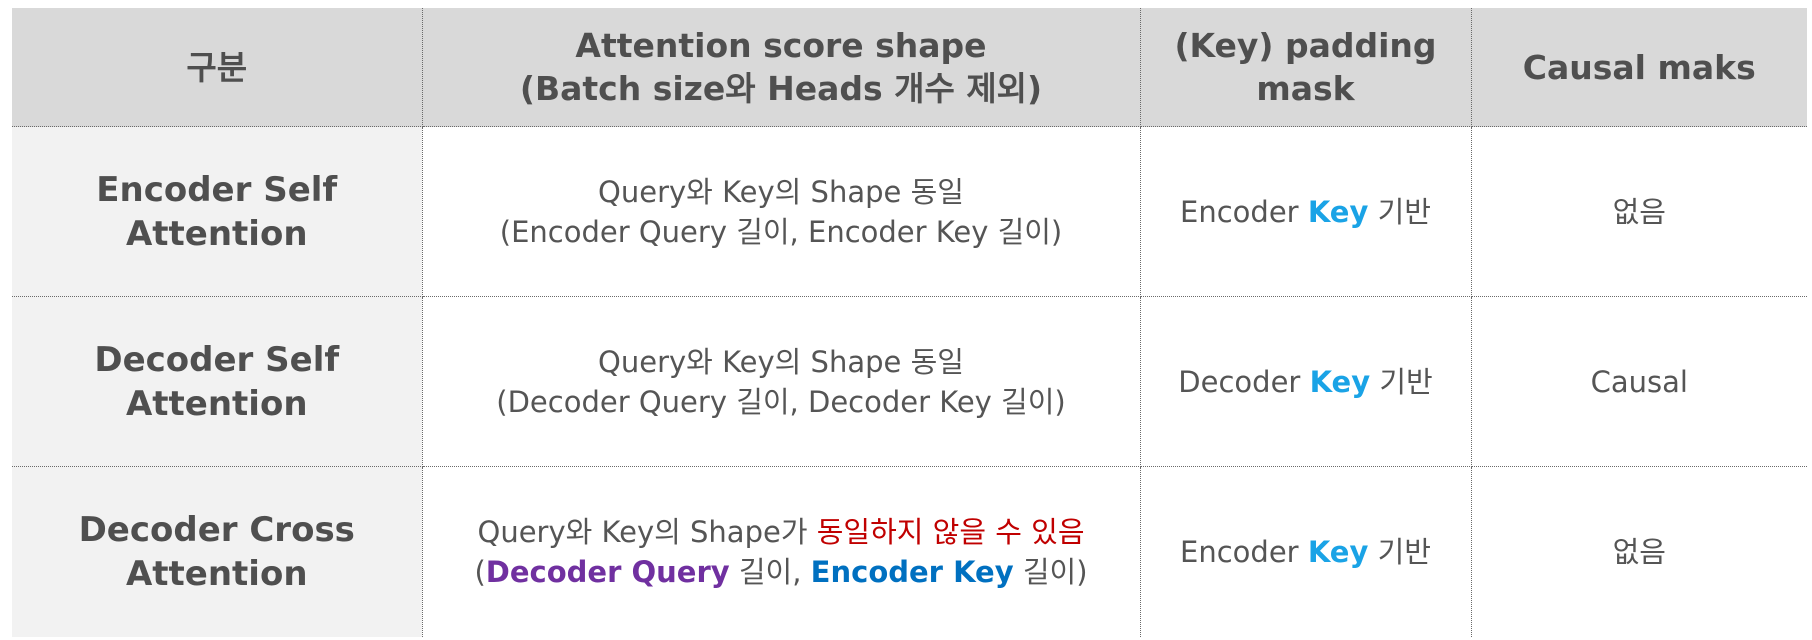 This screenshot has width=1812, height=640. What do you see at coordinates (217, 211) in the screenshot?
I see `row-label-encoder-self-attention: Encoder Self Attention` at bounding box center [217, 211].